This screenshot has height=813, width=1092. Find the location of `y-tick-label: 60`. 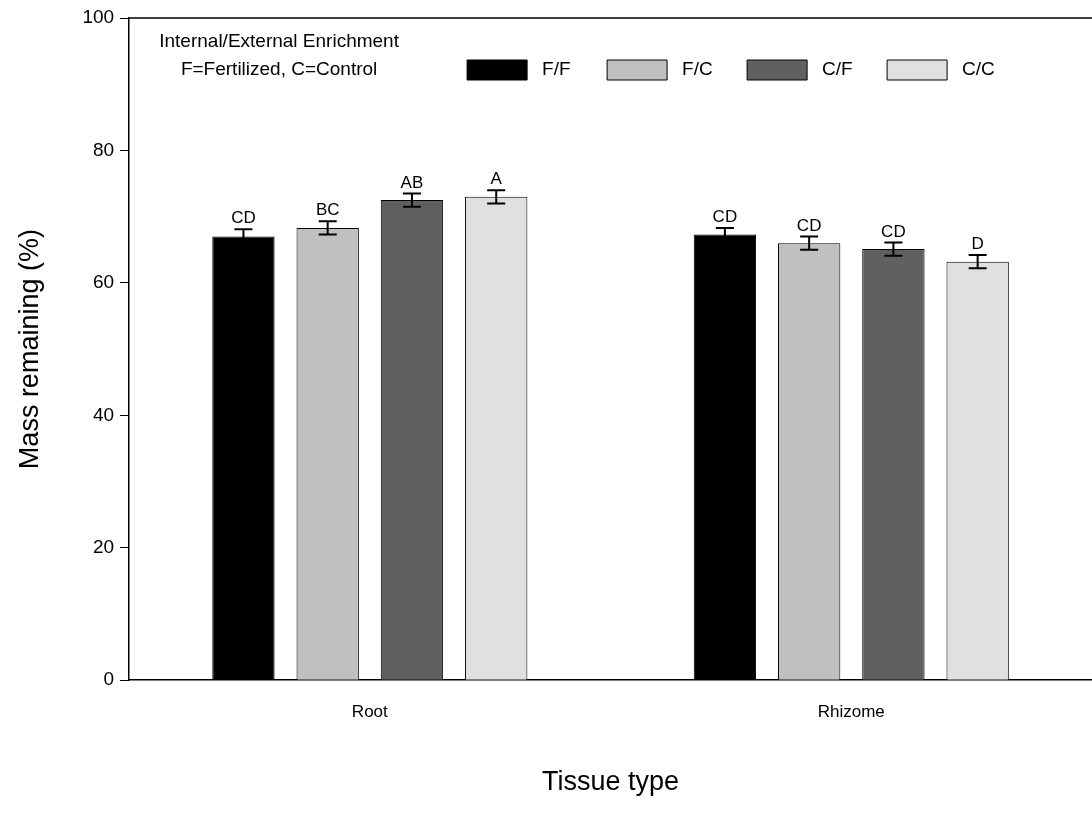

y-tick-label: 60 is located at coordinates (103, 282).